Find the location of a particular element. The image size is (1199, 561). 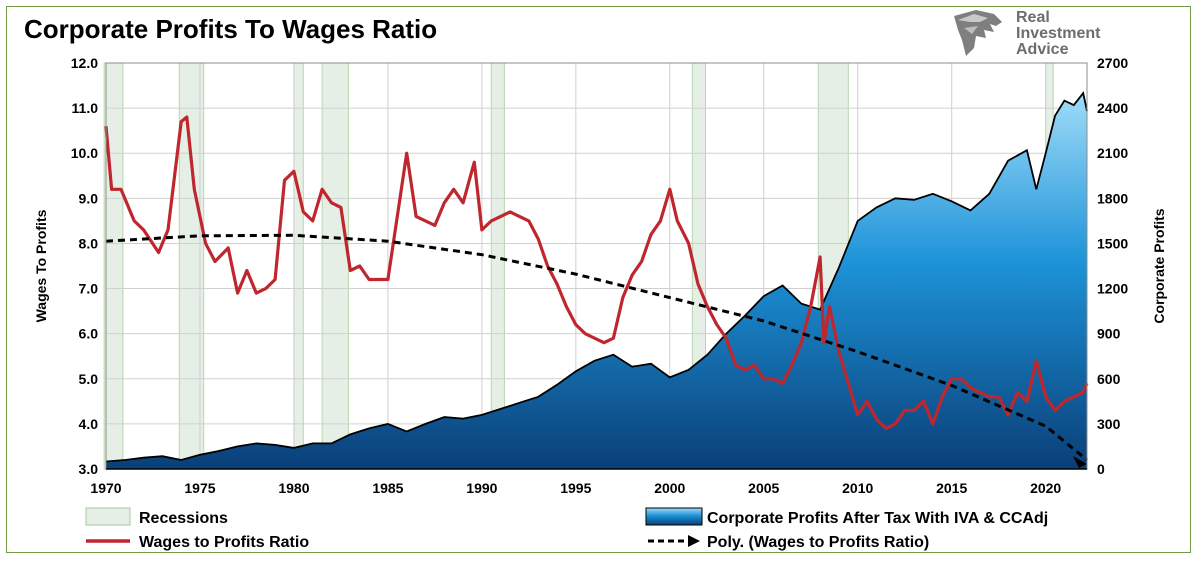

chart-title: Corporate Profits To Wages Ratio is located at coordinates (231, 29).